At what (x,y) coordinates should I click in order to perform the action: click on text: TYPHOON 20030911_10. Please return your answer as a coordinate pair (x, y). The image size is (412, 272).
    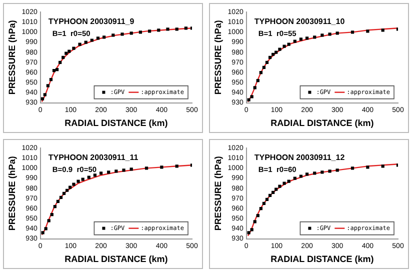
    Looking at the image, I should click on (300, 21).